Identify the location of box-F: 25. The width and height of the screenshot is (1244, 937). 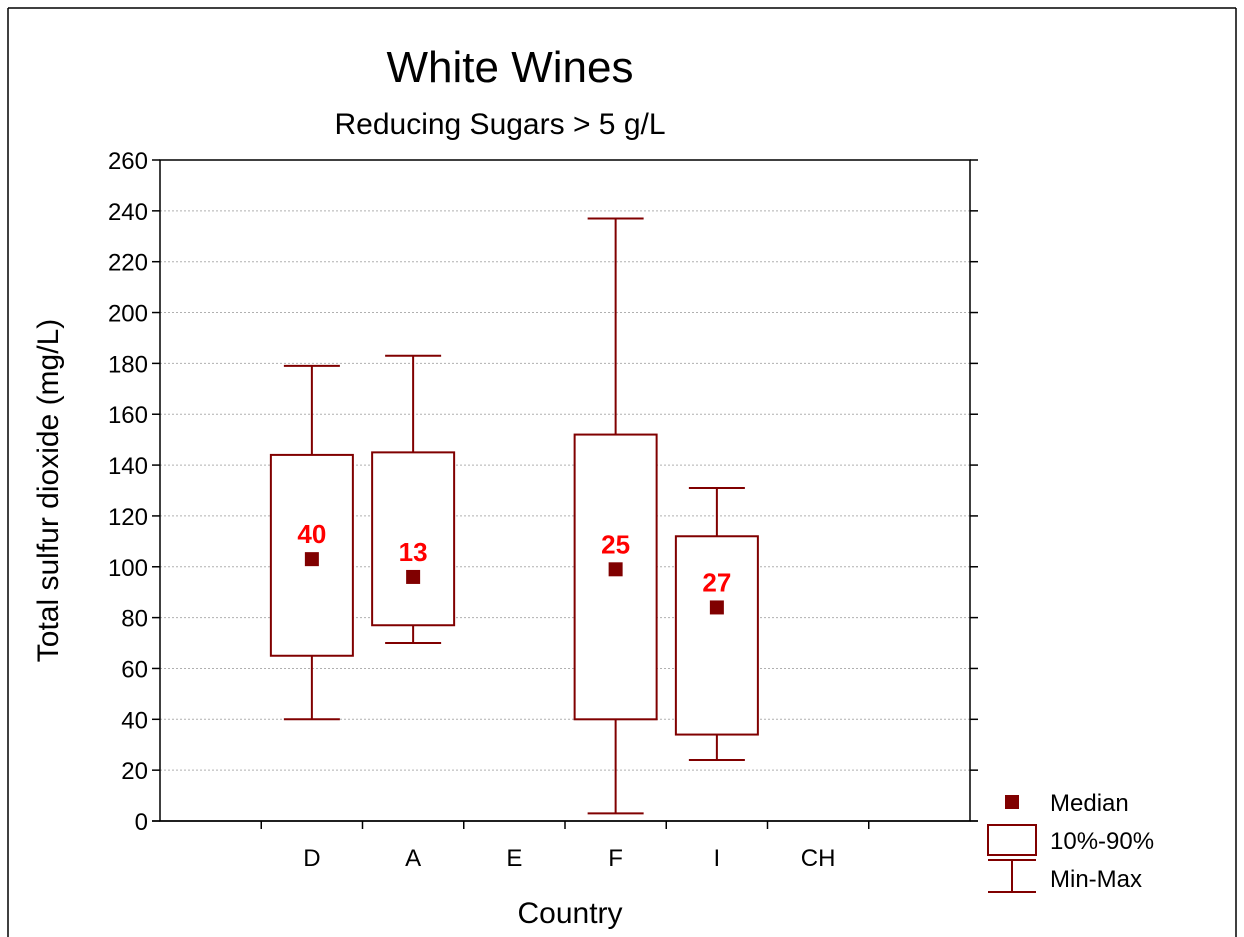
(615, 516).